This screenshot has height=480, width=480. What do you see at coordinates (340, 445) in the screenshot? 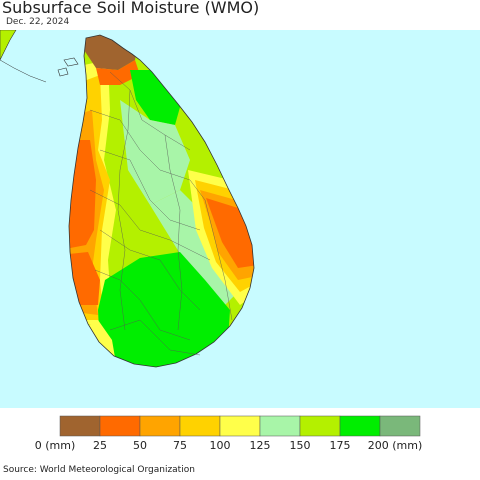
I see `legend-tick-label: 175` at bounding box center [340, 445].